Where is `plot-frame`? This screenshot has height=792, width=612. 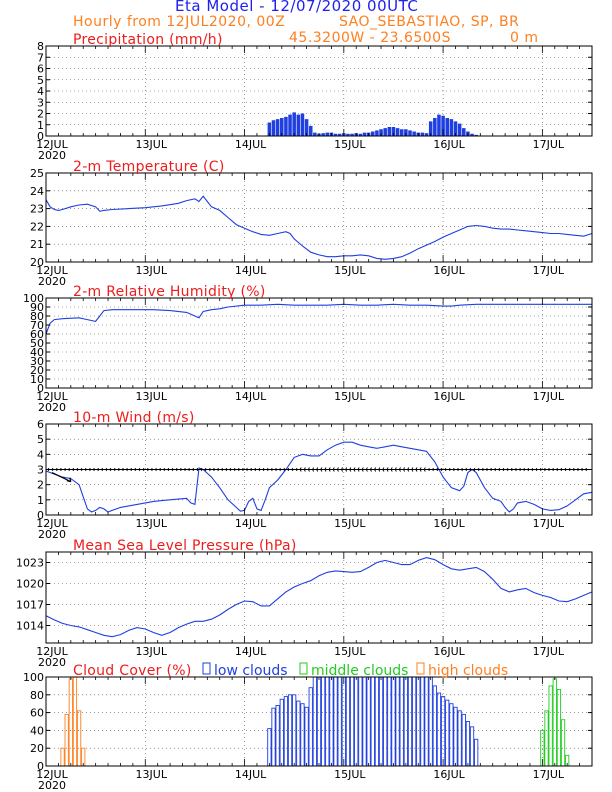
plot-frame is located at coordinates (319, 217).